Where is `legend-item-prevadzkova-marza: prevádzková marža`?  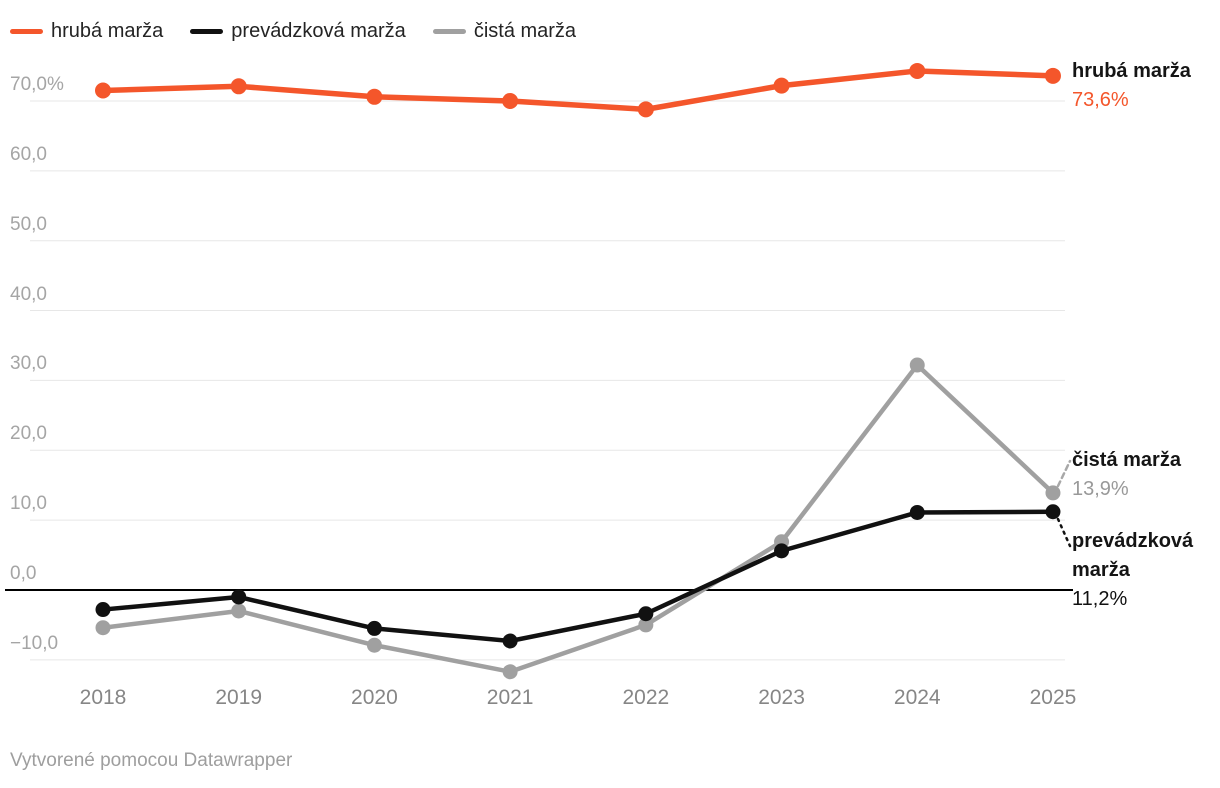 legend-item-prevadzkova-marza: prevádzková marža is located at coordinates (298, 31).